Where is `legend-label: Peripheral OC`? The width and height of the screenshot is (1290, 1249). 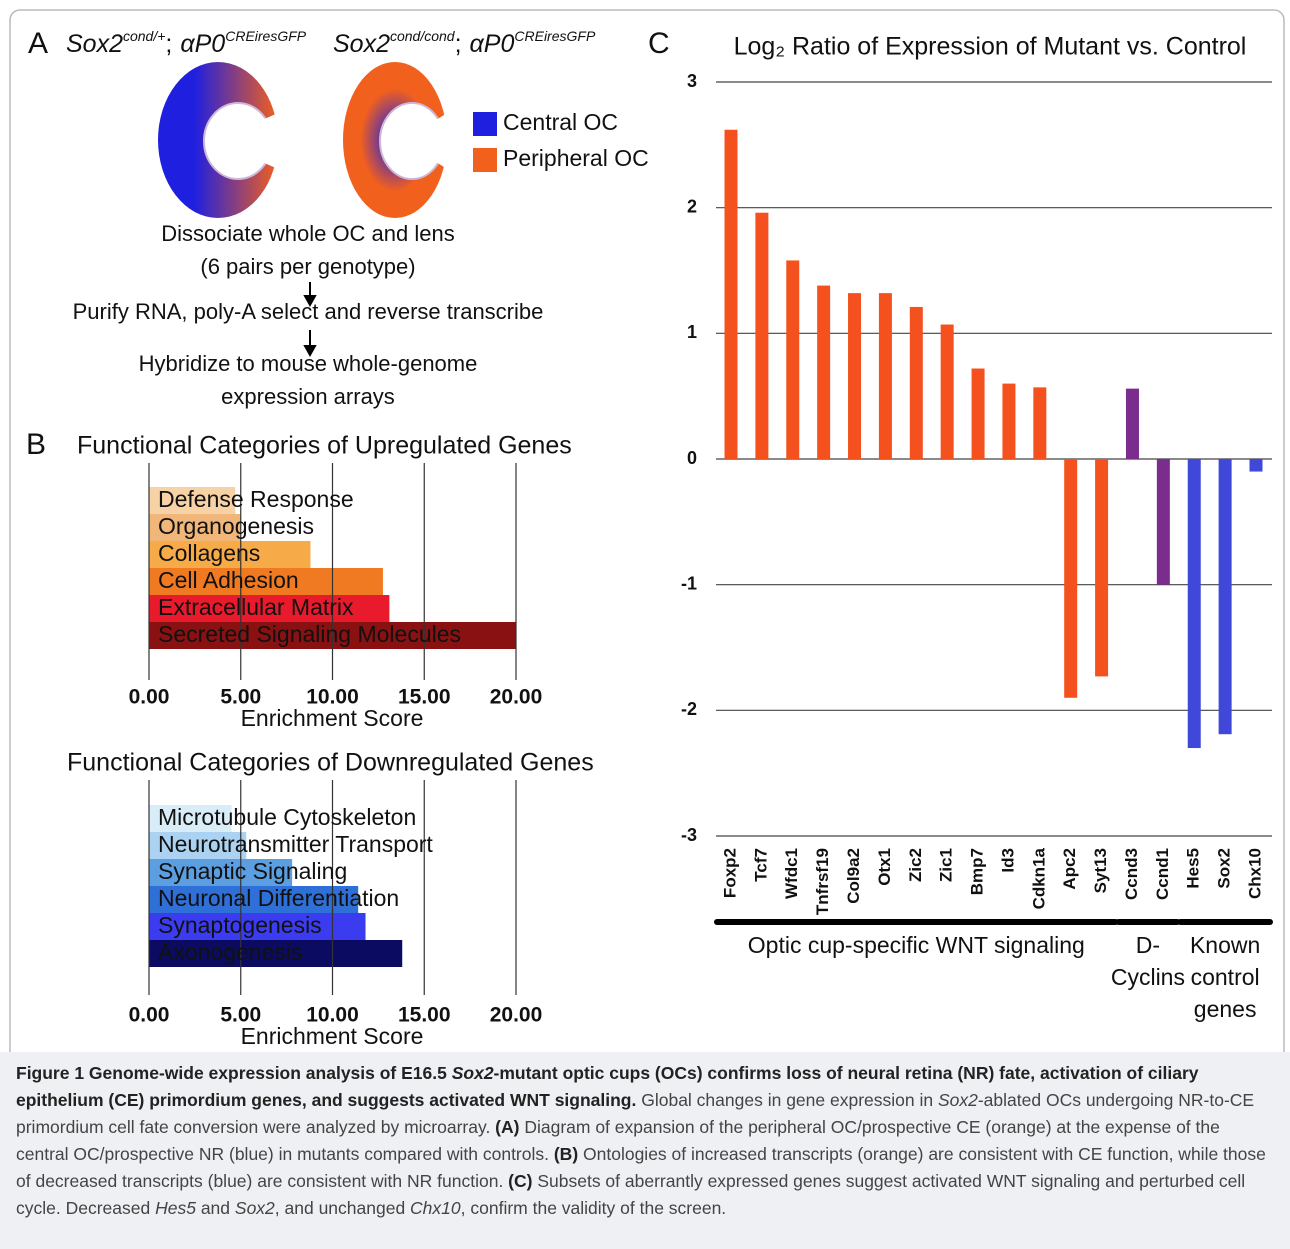
legend-label: Peripheral OC is located at coordinates (576, 158).